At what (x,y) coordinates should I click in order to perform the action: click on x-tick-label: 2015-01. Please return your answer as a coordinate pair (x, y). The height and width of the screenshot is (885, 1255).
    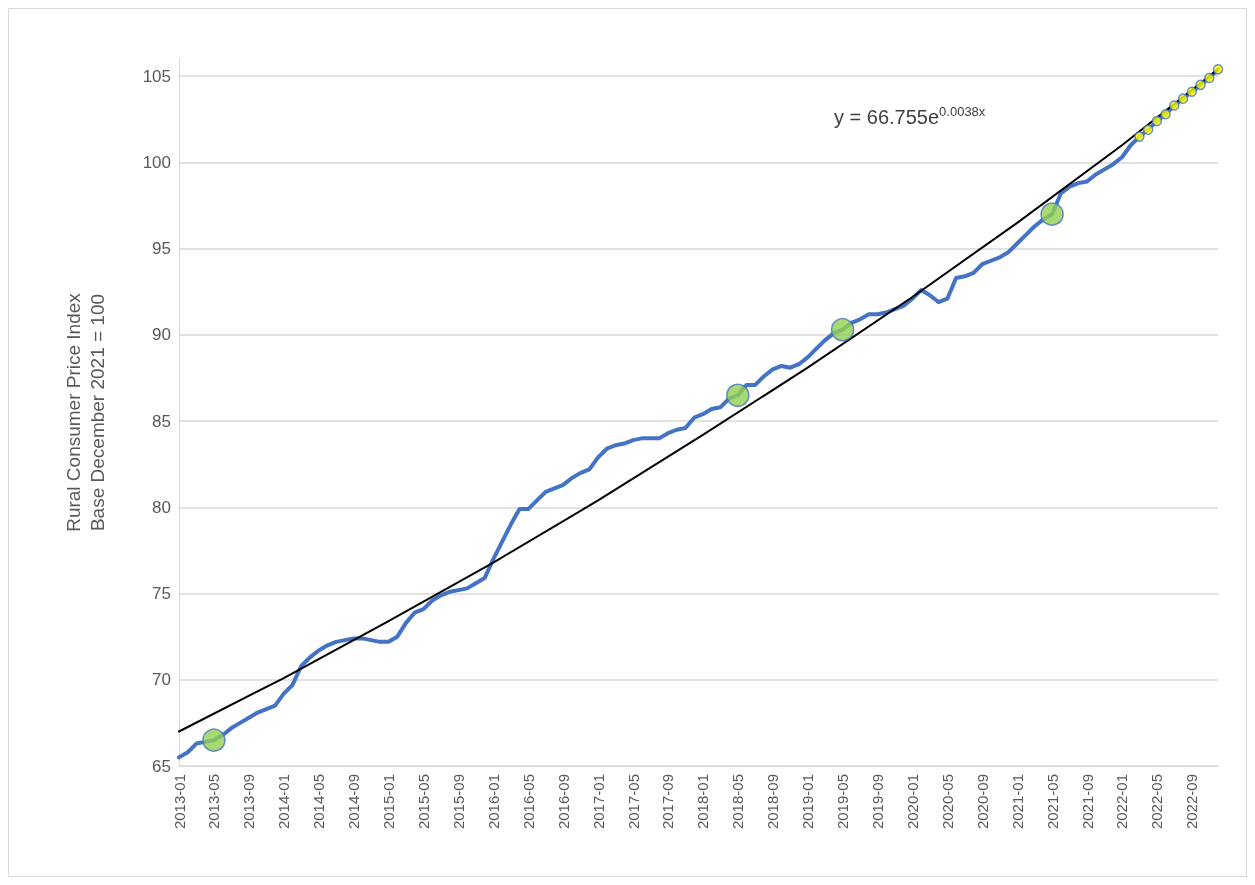
    Looking at the image, I should click on (389, 802).